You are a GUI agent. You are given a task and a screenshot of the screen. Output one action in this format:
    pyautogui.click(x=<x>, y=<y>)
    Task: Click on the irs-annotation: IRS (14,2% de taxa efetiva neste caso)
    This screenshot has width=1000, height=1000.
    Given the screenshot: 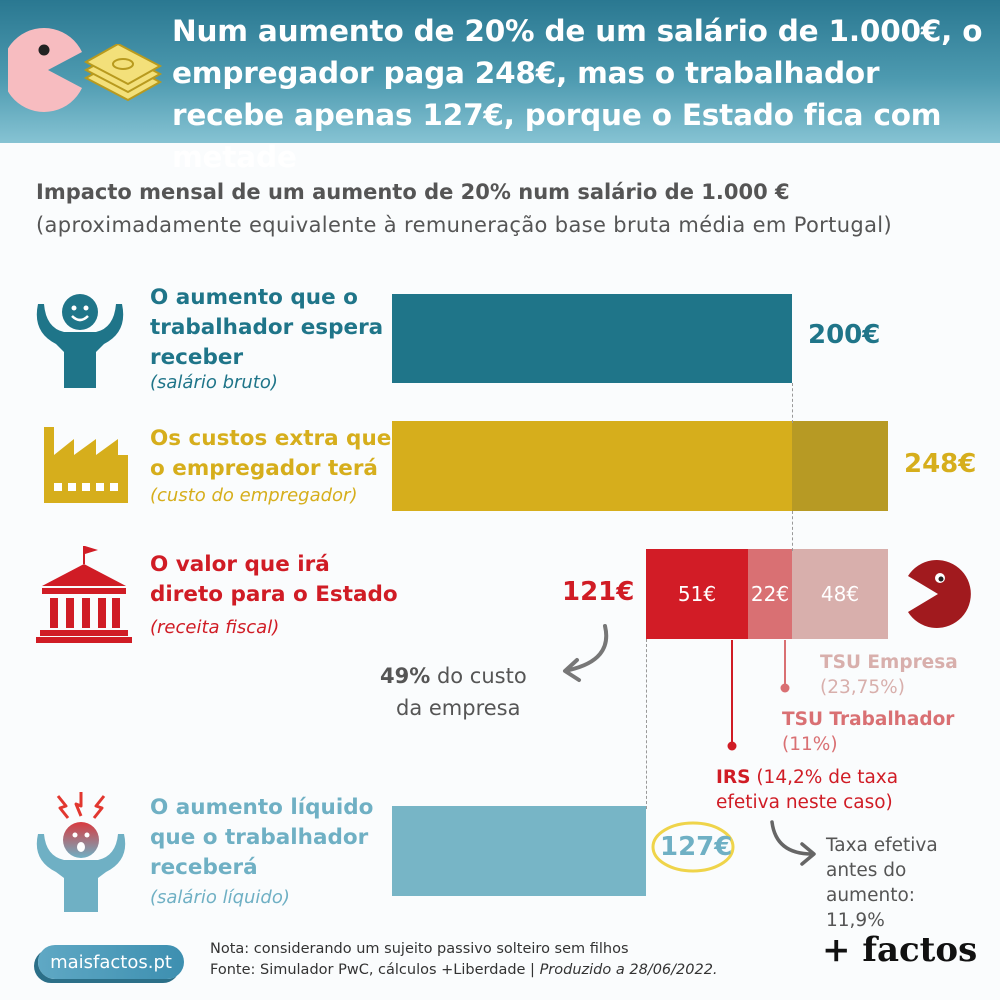 What is the action you would take?
    pyautogui.click(x=807, y=790)
    